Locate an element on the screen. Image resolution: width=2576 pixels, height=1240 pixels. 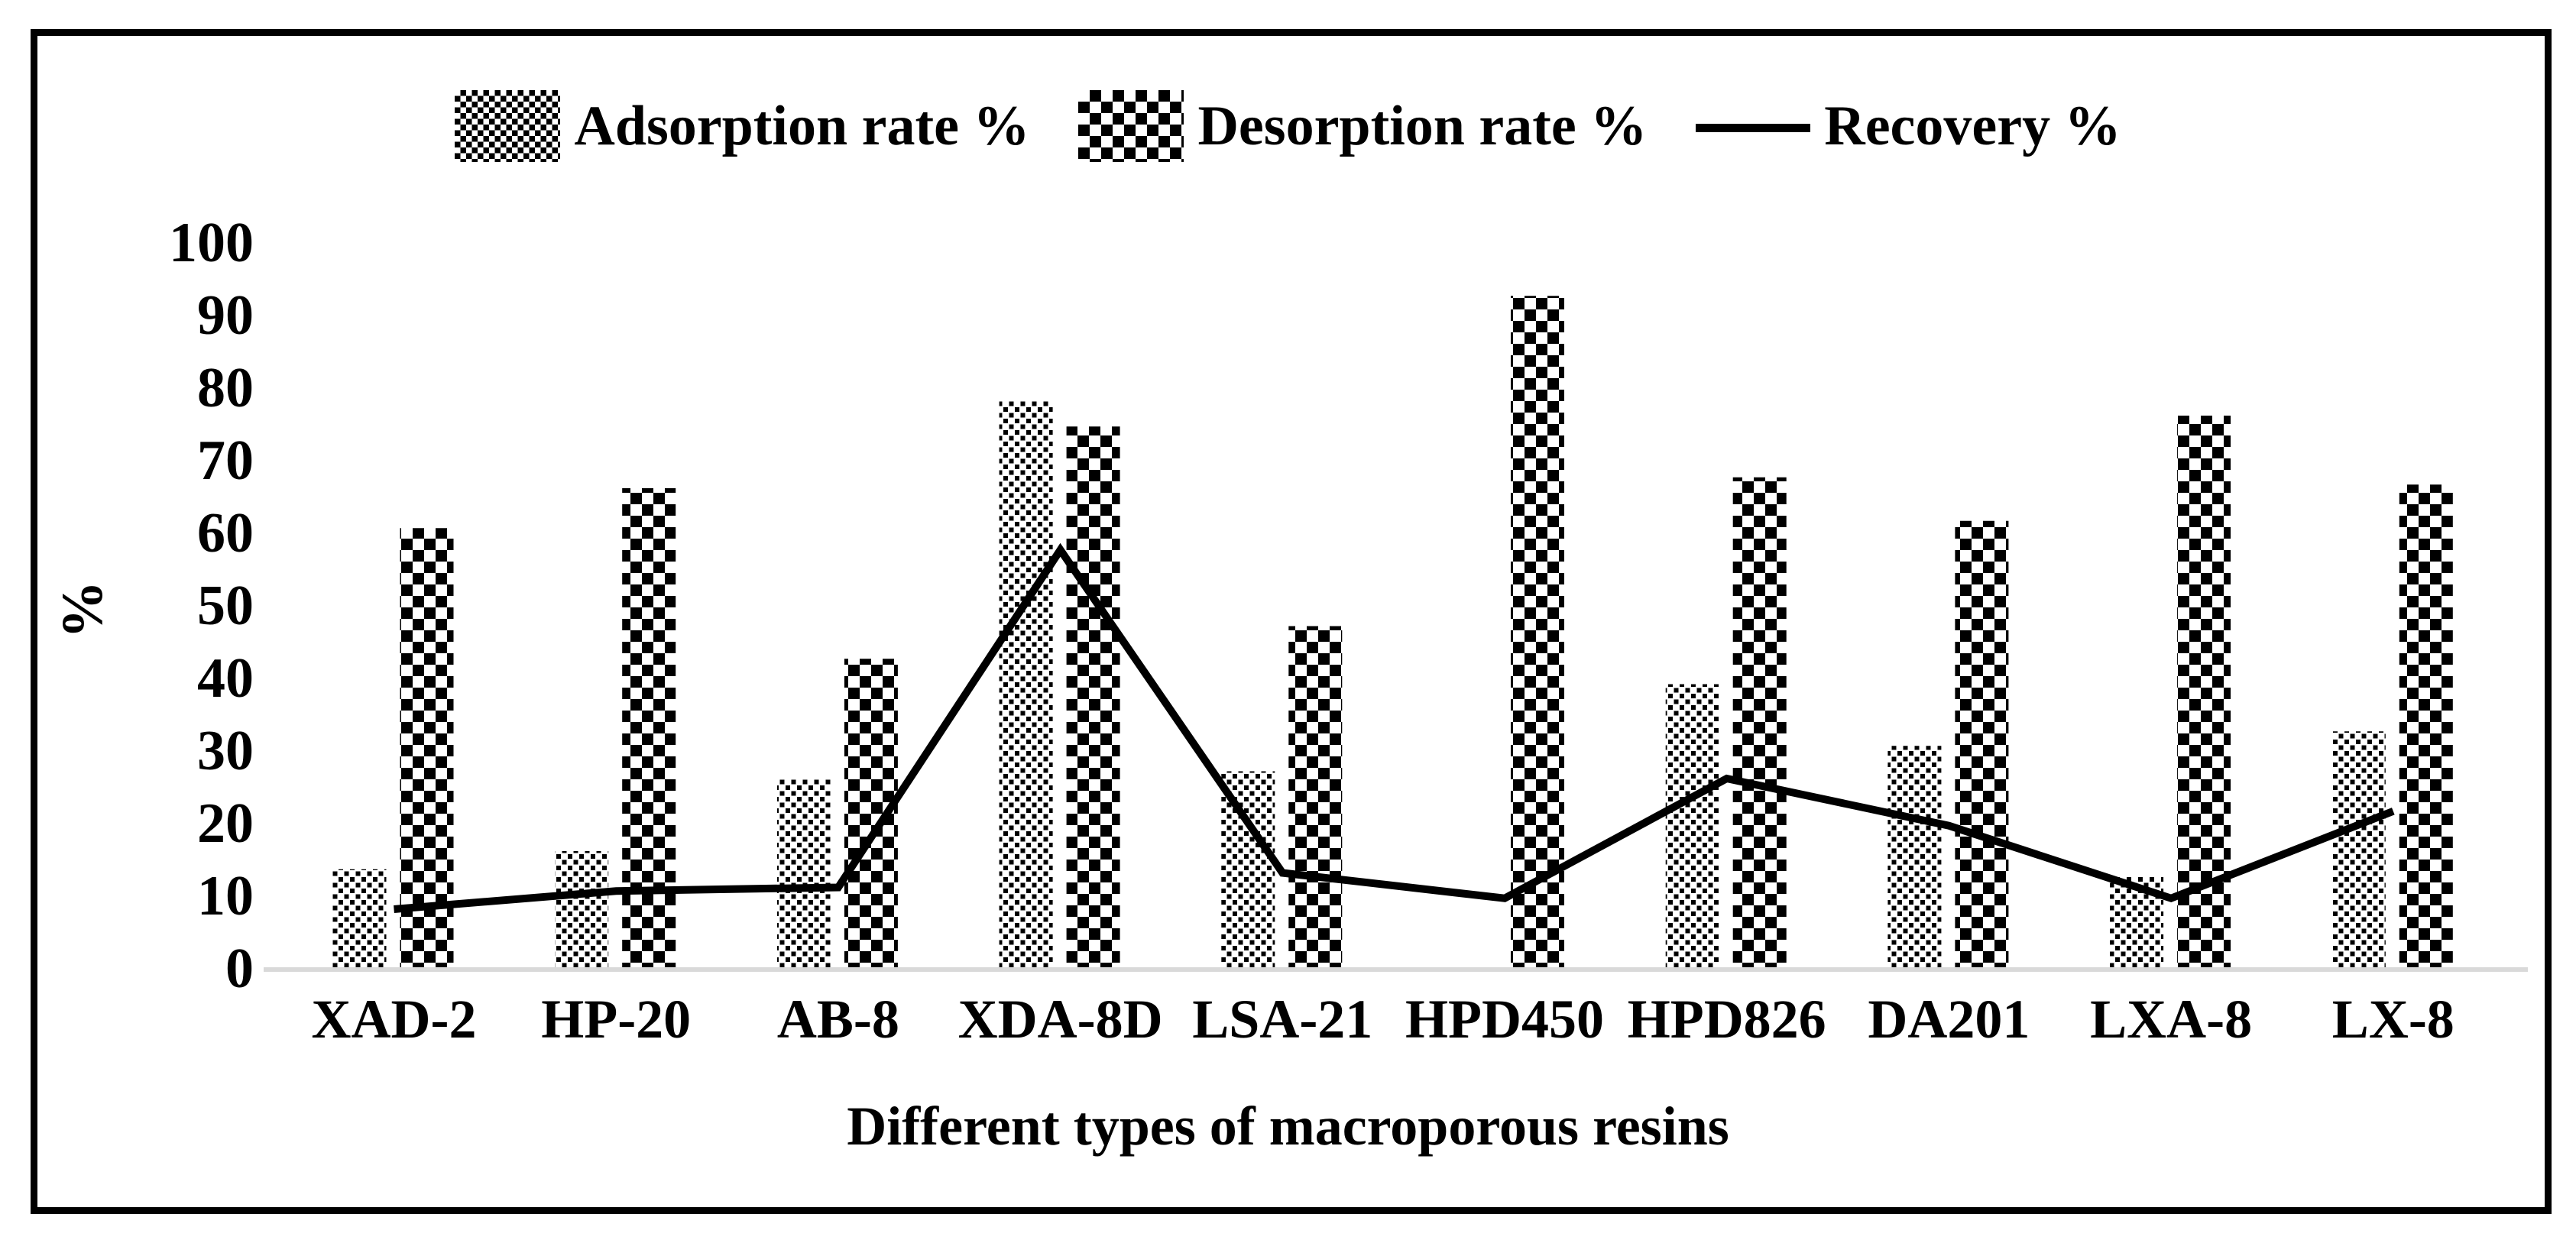
bar-adsorption-XDA-8D is located at coordinates (1026, 684).